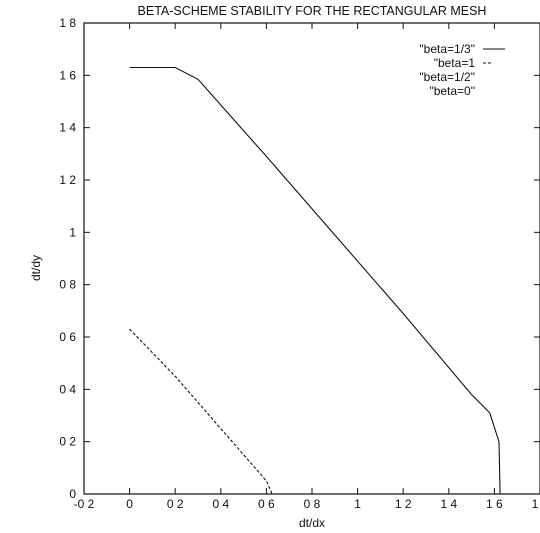 The image size is (540, 533). What do you see at coordinates (403, 504) in the screenshot?
I see `x-tick-label: 1 2` at bounding box center [403, 504].